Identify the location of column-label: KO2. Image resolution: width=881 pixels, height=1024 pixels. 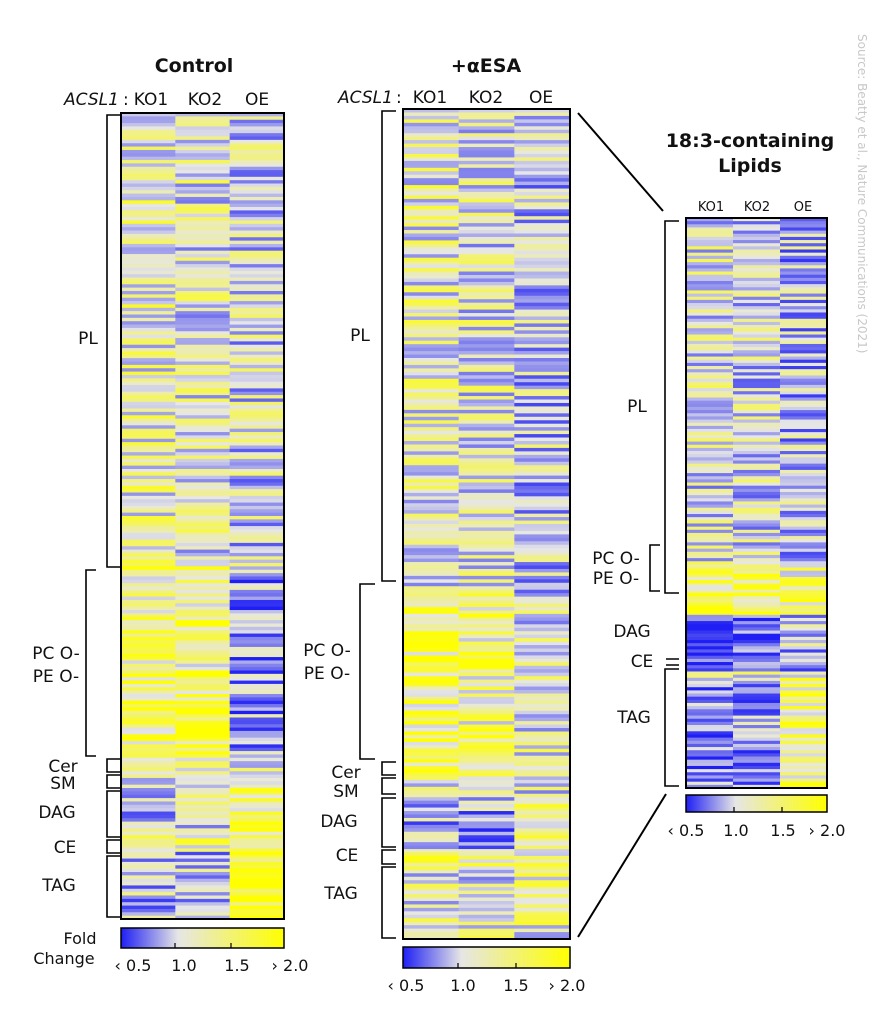
(486, 98).